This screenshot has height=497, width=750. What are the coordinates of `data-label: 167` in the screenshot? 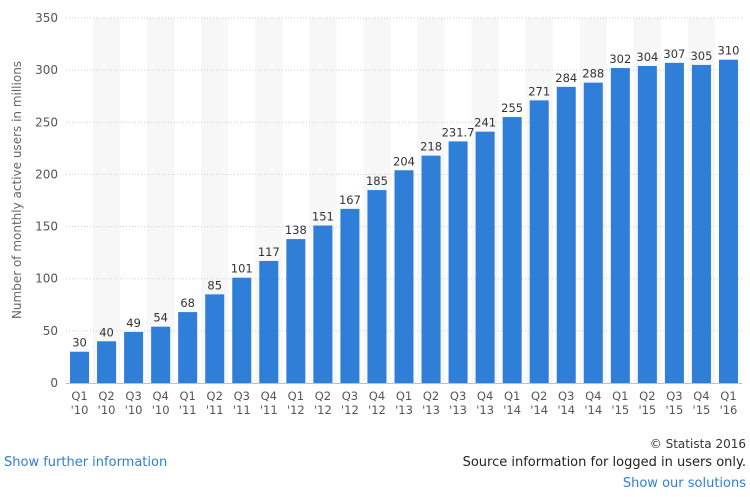 It's located at (350, 200).